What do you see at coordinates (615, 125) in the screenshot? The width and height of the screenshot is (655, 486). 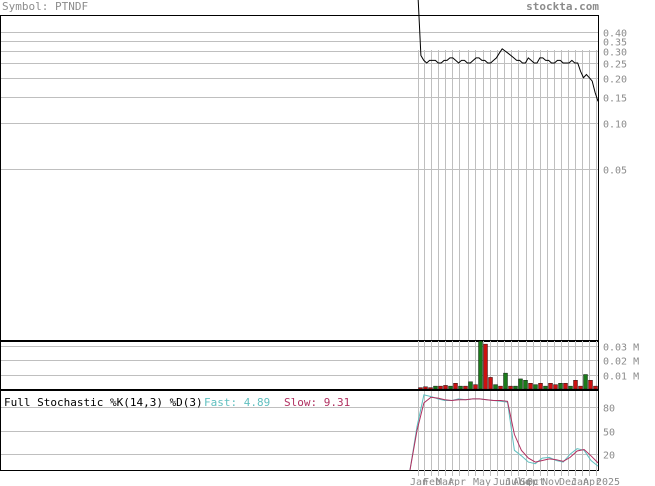 I see `price-tick-label: 0.10` at bounding box center [615, 125].